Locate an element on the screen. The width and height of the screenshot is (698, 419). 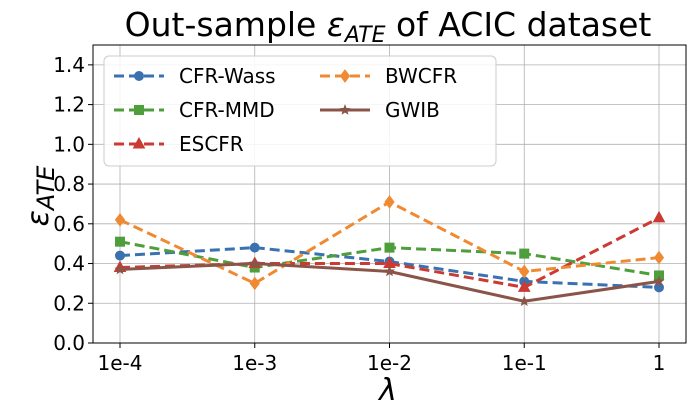
x-tick-label: 1e-3 is located at coordinates (254, 363).